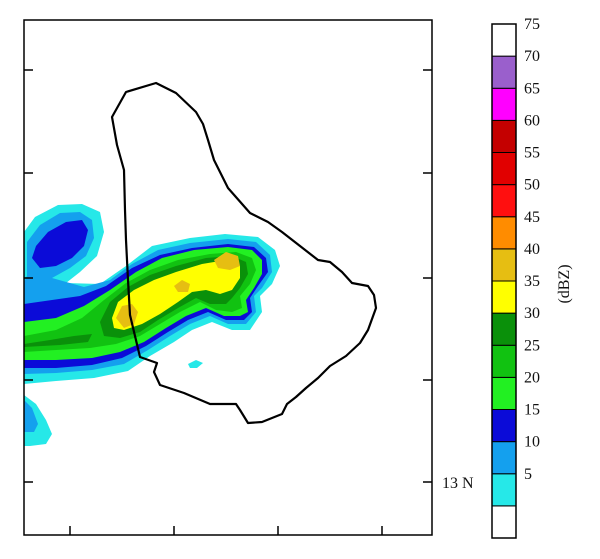  Describe the element at coordinates (532, 281) in the screenshot. I see `colorbar-tick-label: 35` at that location.